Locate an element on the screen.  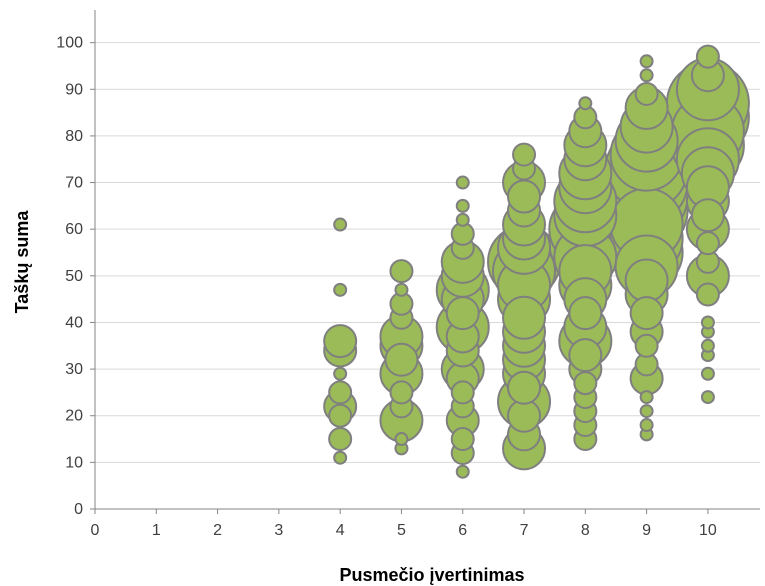
y-tick-label: 50 is located at coordinates (74, 276).